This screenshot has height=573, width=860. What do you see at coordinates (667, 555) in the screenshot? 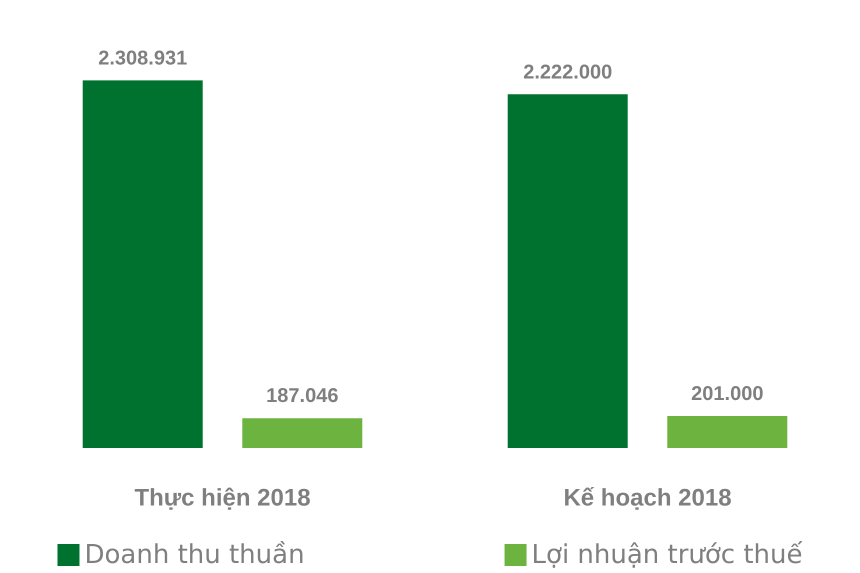
I see `legend-label: Lợi nhuận trước thuế` at bounding box center [667, 555].